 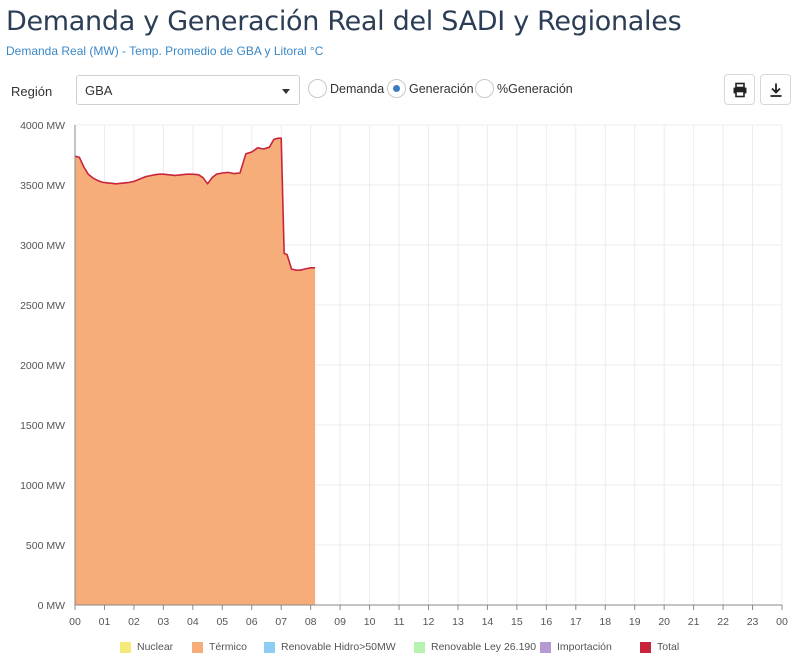 What do you see at coordinates (45, 546) in the screenshot?
I see `y-tick-label: 500 MW` at bounding box center [45, 546].